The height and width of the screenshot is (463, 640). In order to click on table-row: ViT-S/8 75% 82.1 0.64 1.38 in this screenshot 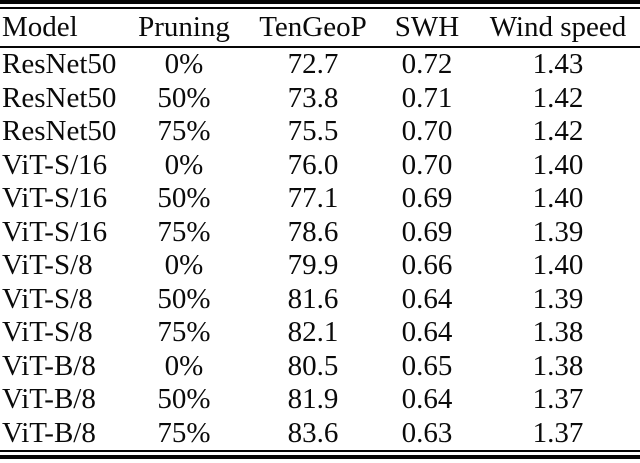, I will do `click(320, 332)`.